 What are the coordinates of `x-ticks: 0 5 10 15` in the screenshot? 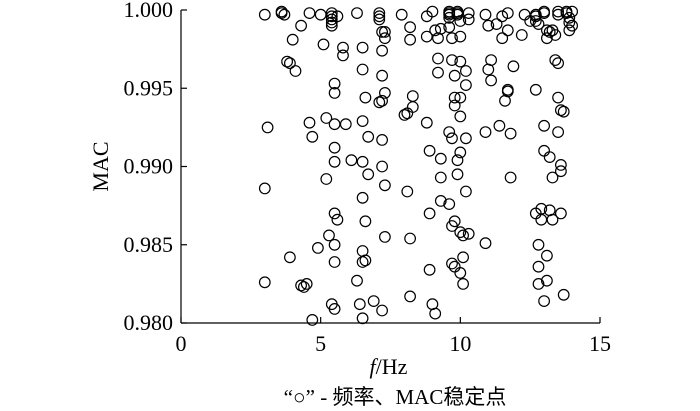 It's located at (393, 336).